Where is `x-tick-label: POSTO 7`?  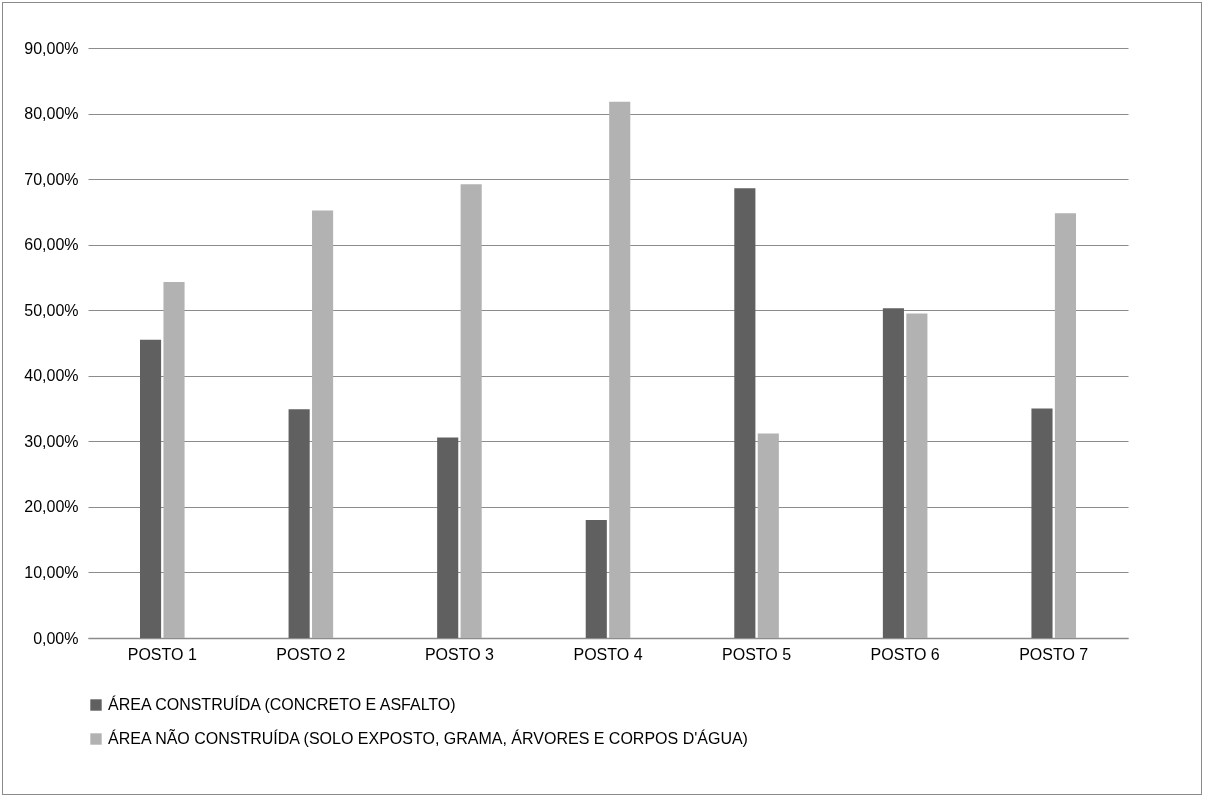 x-tick-label: POSTO 7 is located at coordinates (1054, 654).